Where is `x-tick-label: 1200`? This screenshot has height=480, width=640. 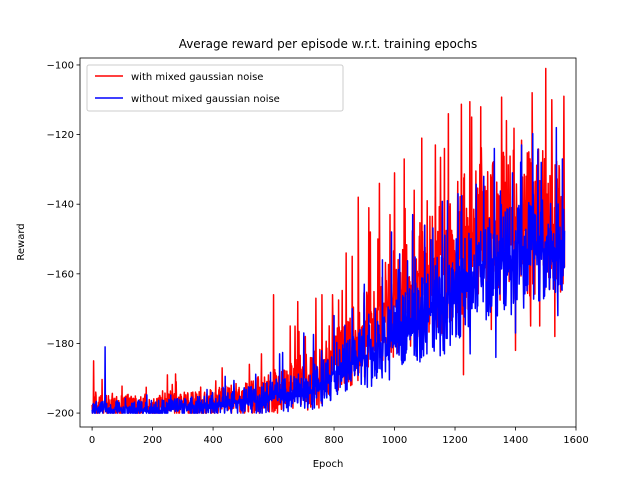 x-tick-label: 1200 is located at coordinates (454, 440).